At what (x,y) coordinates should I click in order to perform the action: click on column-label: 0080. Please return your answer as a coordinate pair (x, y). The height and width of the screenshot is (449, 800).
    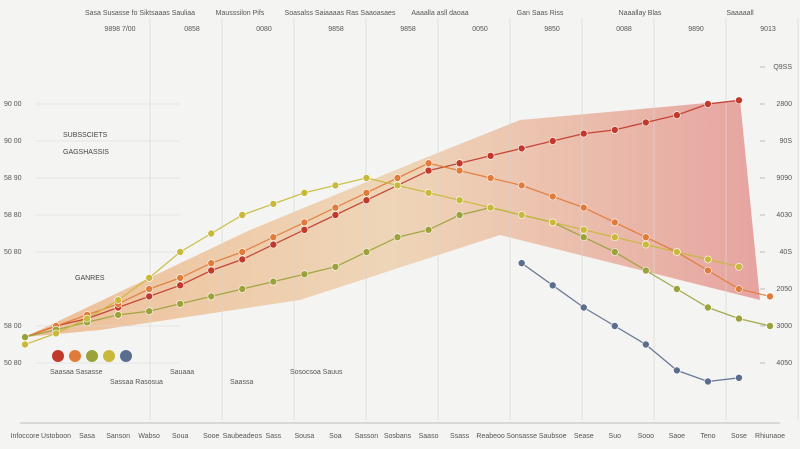
    Looking at the image, I should click on (264, 29).